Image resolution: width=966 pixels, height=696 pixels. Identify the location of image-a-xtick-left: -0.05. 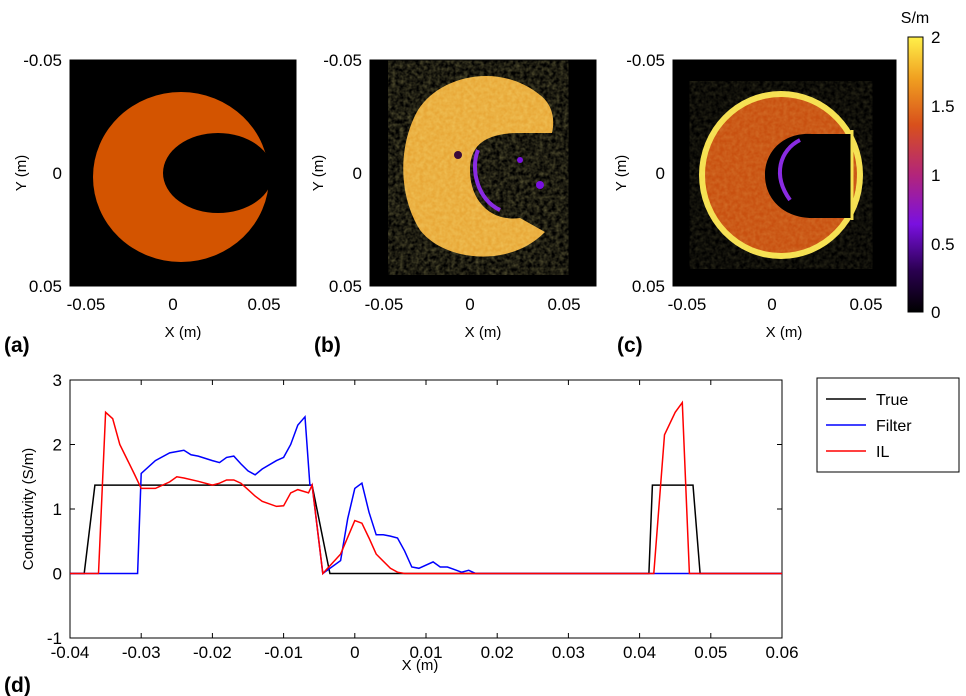
(86, 304).